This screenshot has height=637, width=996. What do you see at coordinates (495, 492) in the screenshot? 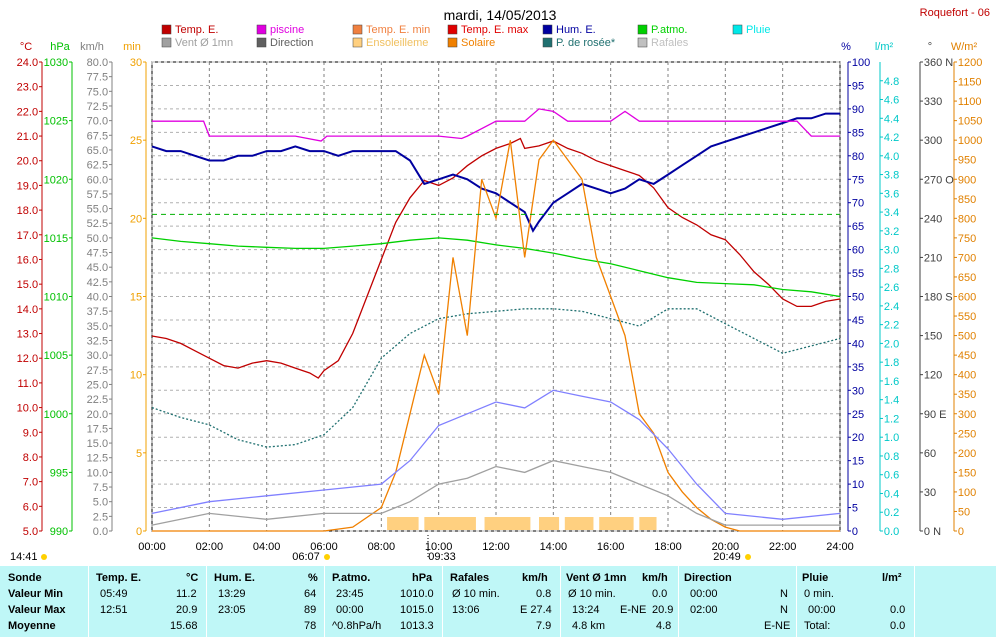
I see `series-vent-1mn` at bounding box center [495, 492].